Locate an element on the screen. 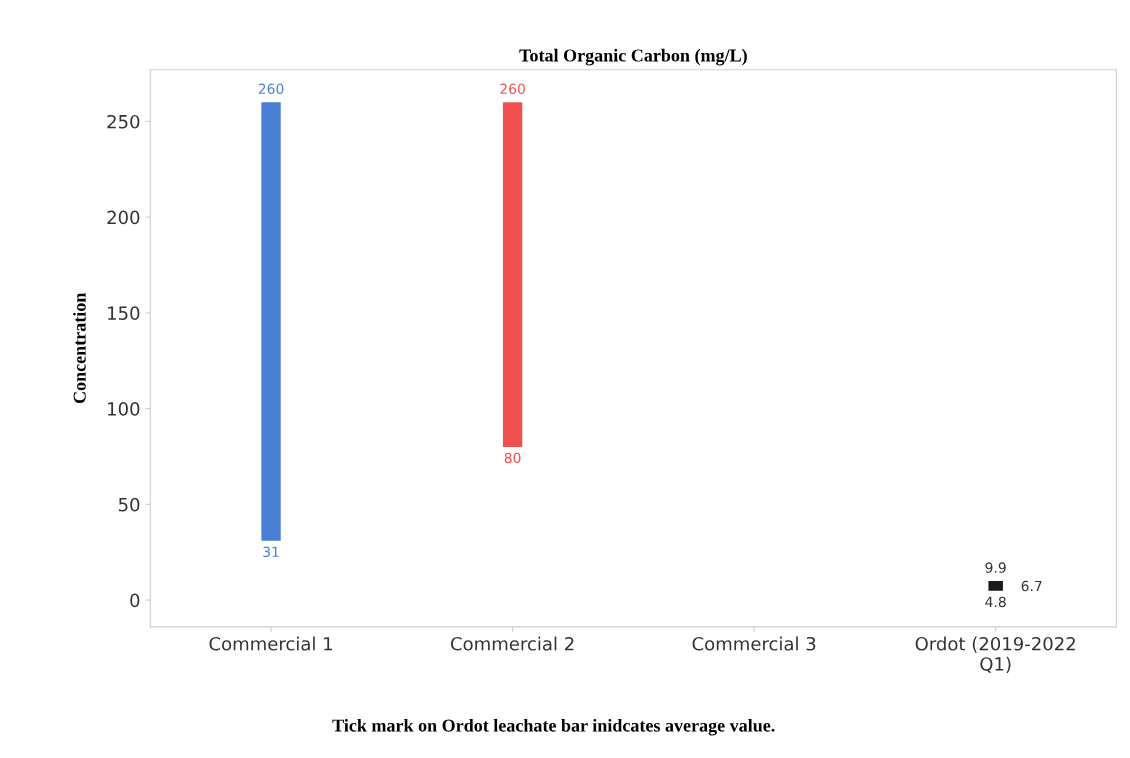  y-axis-title: Concentration is located at coordinates (79, 348).